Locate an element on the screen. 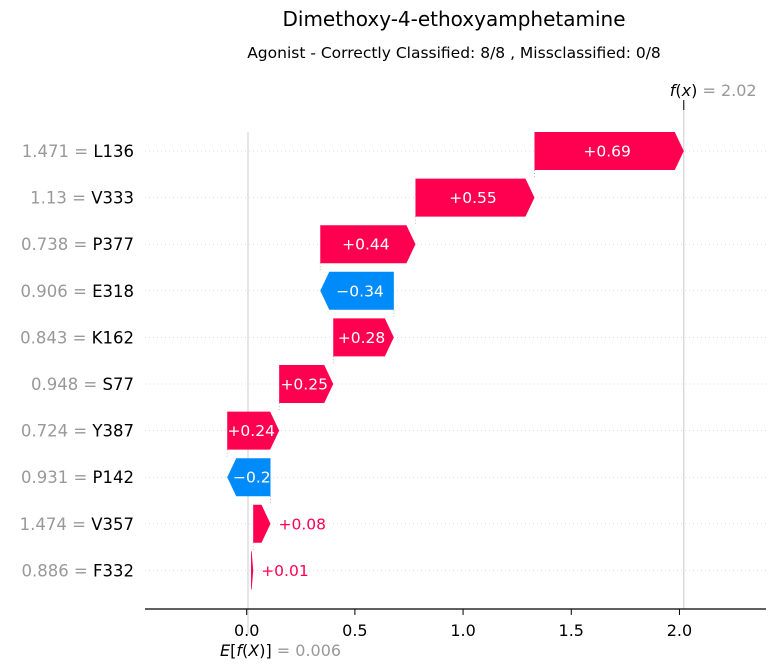  bar-K162 is located at coordinates (363, 337).